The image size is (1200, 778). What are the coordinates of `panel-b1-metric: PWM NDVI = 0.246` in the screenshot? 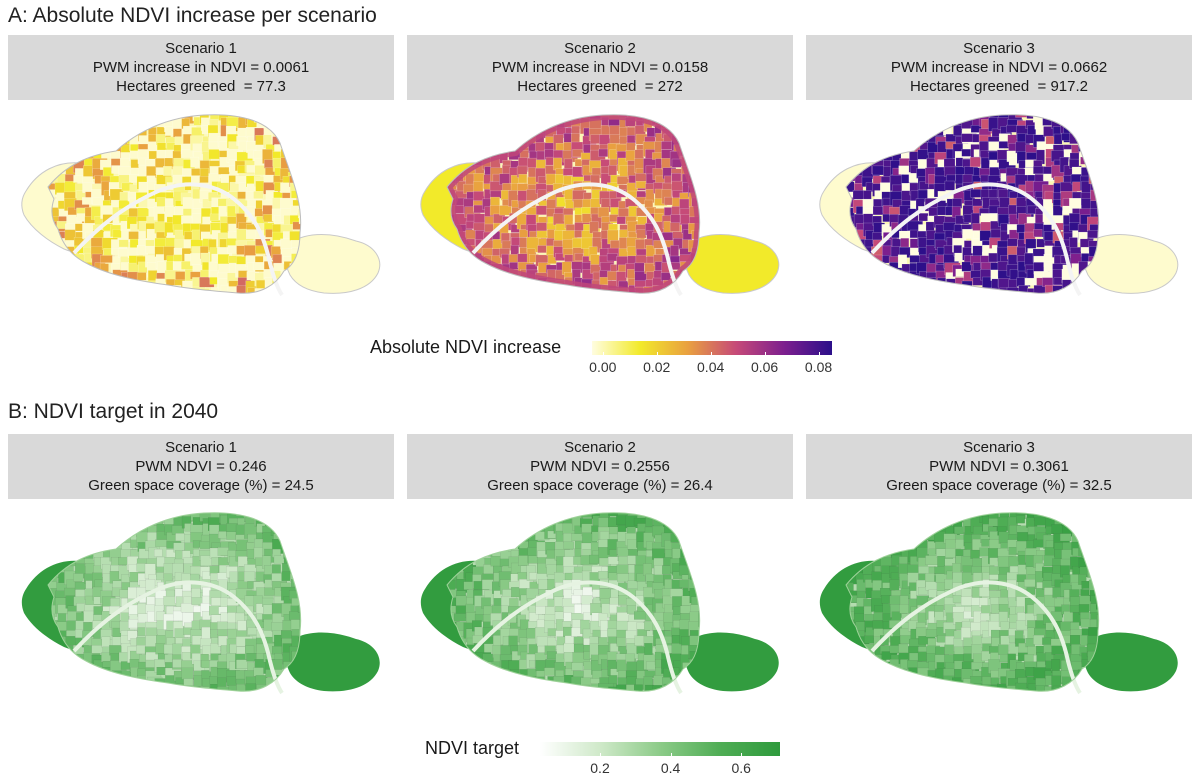 It's located at (201, 466).